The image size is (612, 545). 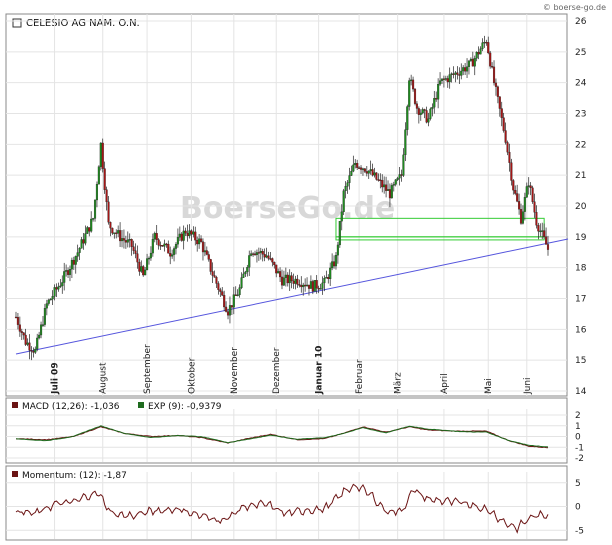 I want to click on price-y-tick-labels: 14 15 16 17 18 19 20 21 22 23 24 25 26, so click(x=581, y=207).